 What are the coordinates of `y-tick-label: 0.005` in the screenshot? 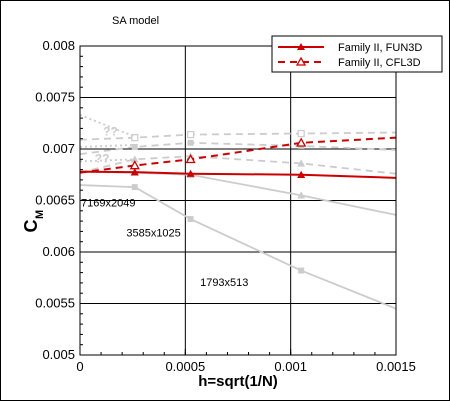 It's located at (58, 354).